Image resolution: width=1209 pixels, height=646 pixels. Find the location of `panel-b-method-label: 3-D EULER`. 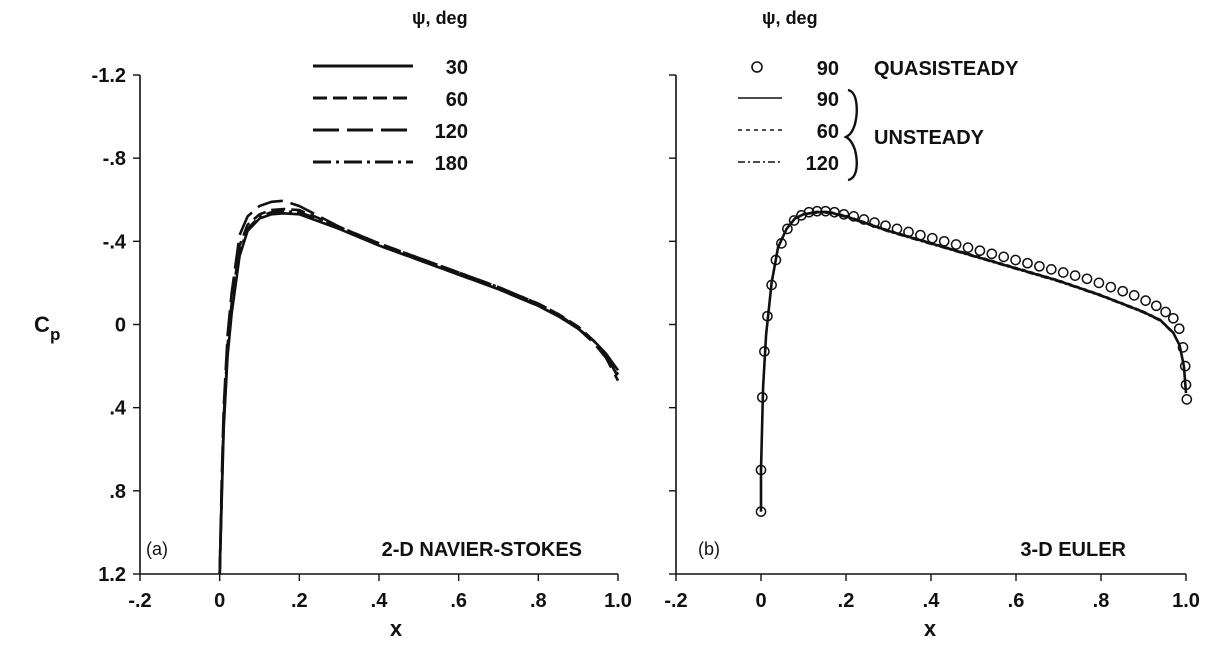

panel-b-method-label: 3-D EULER is located at coordinates (1073, 550).